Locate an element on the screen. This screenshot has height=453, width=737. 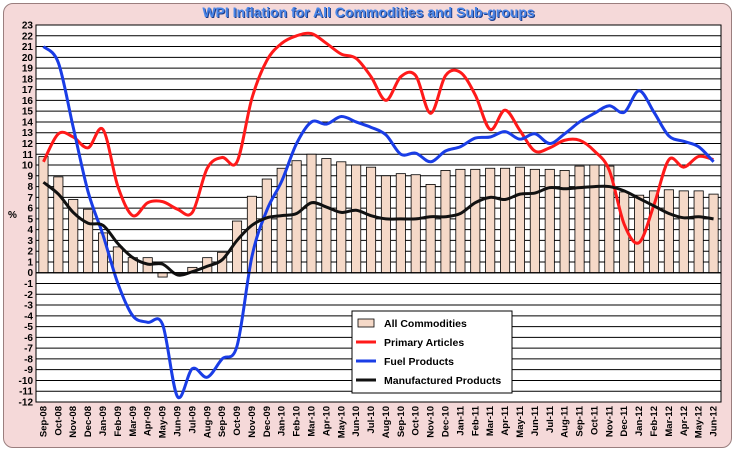
x-tick-label: Jan-09 is located at coordinates (103, 421).